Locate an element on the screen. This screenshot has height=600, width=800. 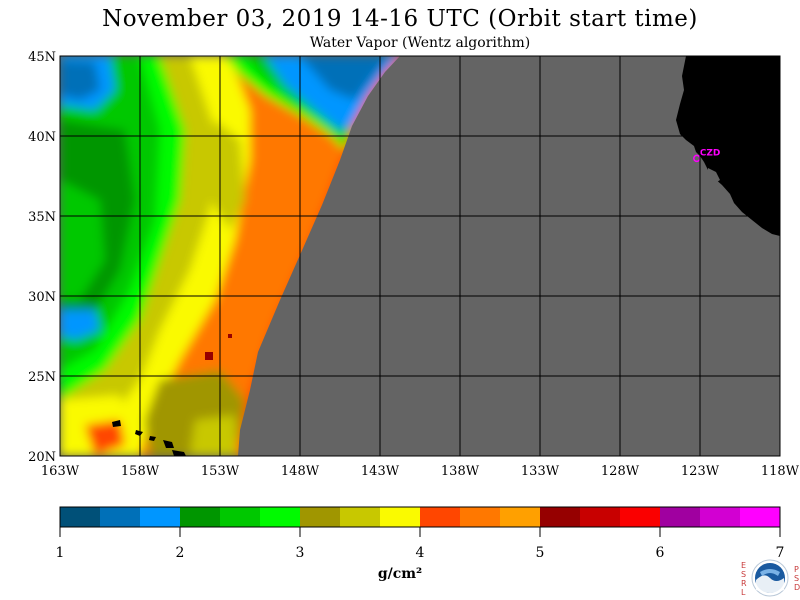
longitude-label: 128W is located at coordinates (620, 471).